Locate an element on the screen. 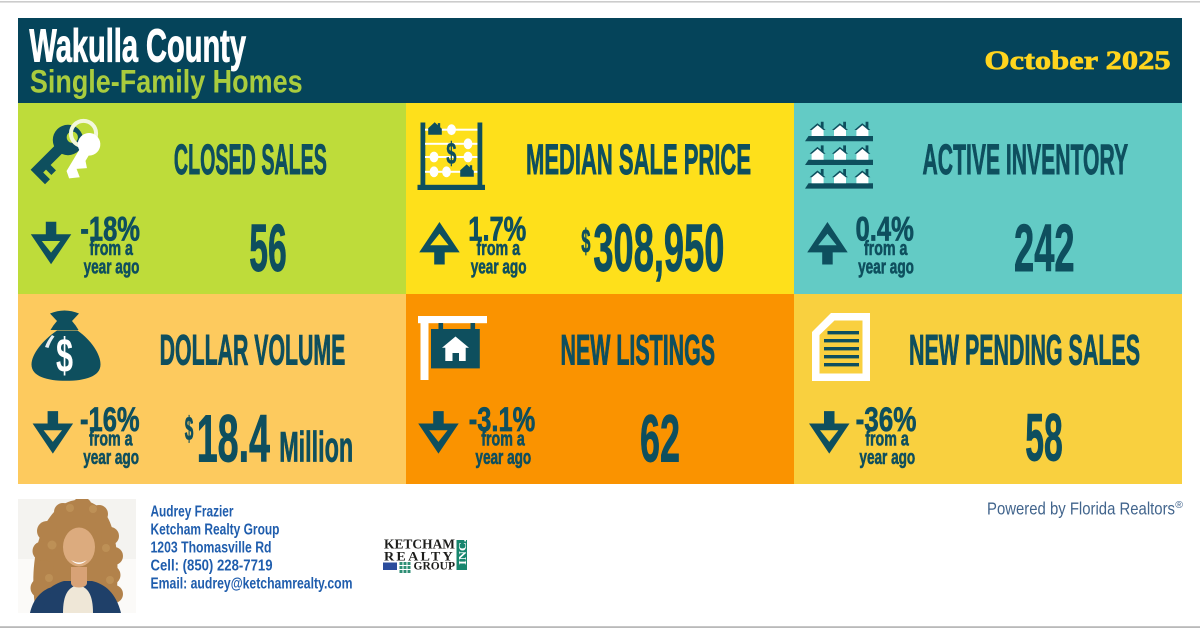 The image size is (1200, 628). svg-text: ACTIVE INVENTORY is located at coordinates (1026, 160).